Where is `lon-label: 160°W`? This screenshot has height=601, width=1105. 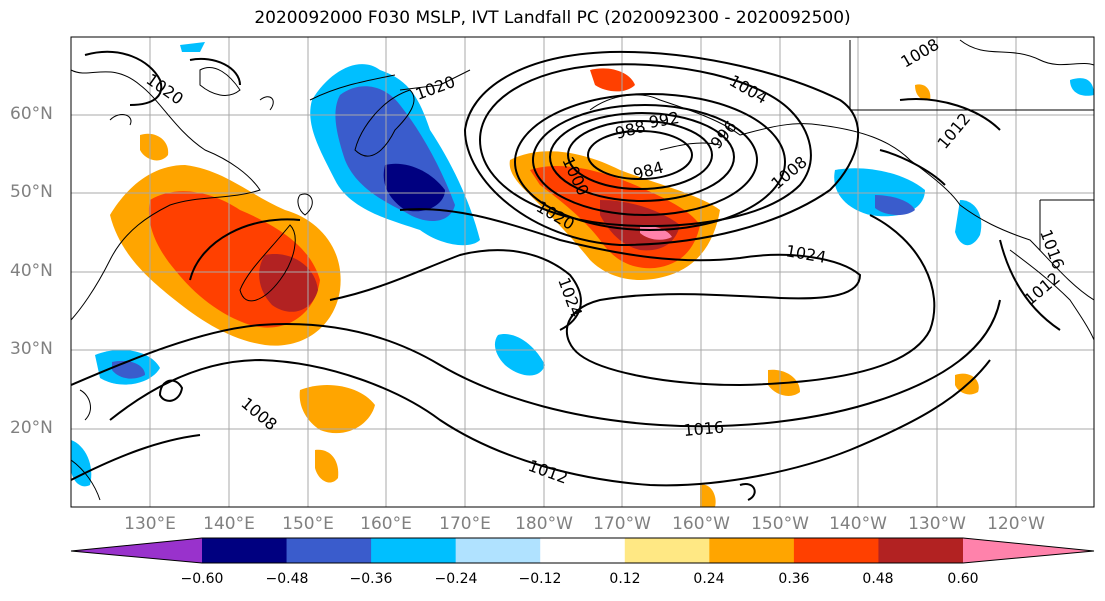
lon-label: 160°W is located at coordinates (701, 524).